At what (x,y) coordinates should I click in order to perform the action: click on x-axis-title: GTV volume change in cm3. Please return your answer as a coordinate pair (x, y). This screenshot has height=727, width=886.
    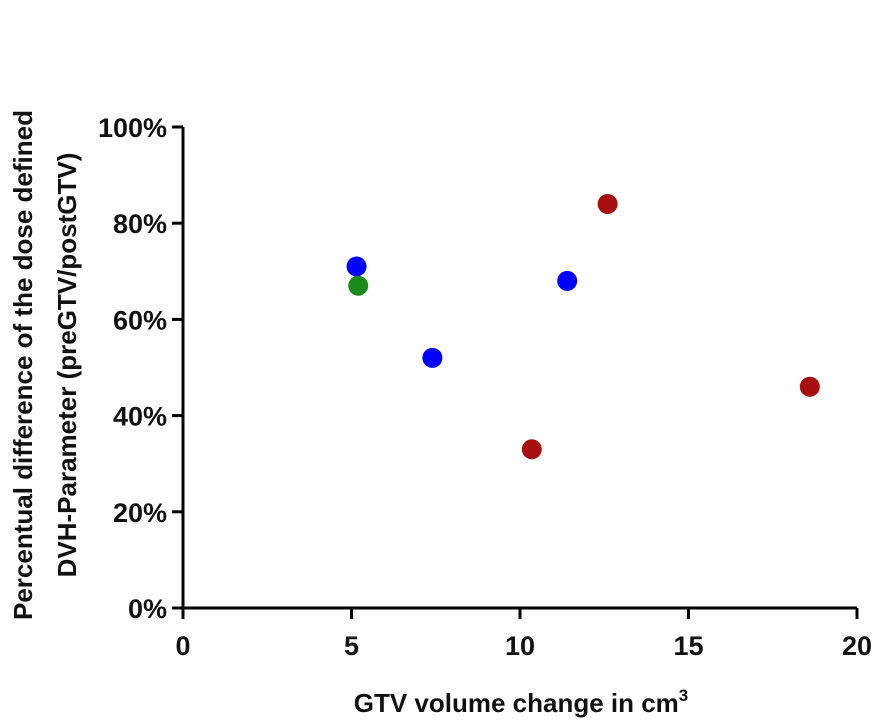
    Looking at the image, I should click on (521, 702).